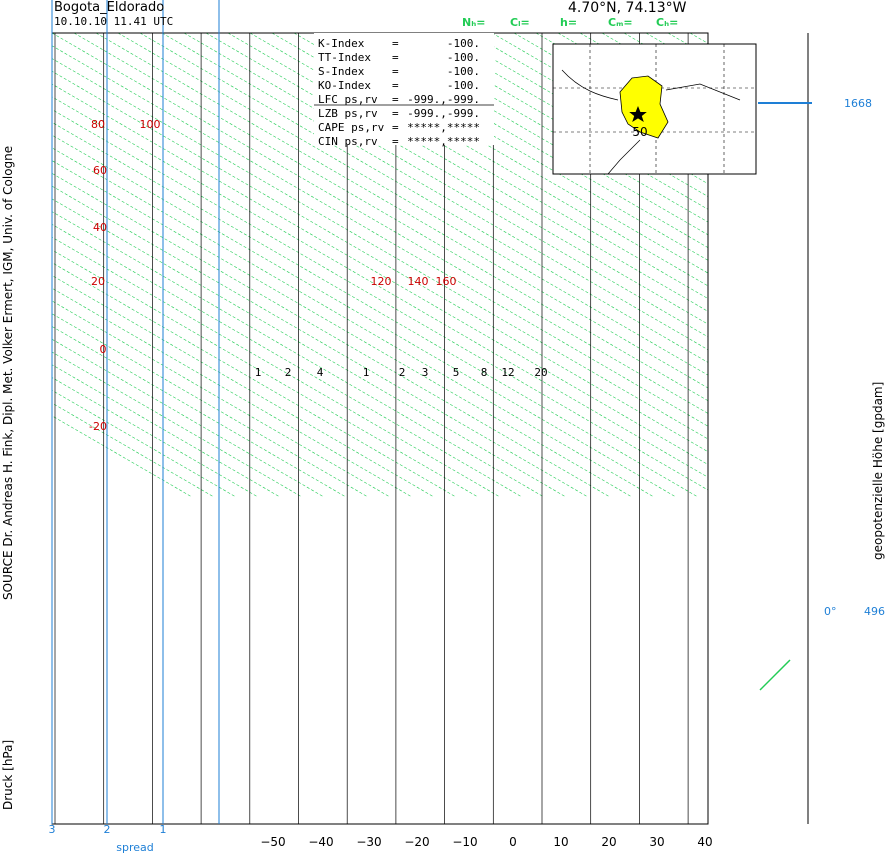  I want to click on temp-tick-label: 30, so click(656, 842).